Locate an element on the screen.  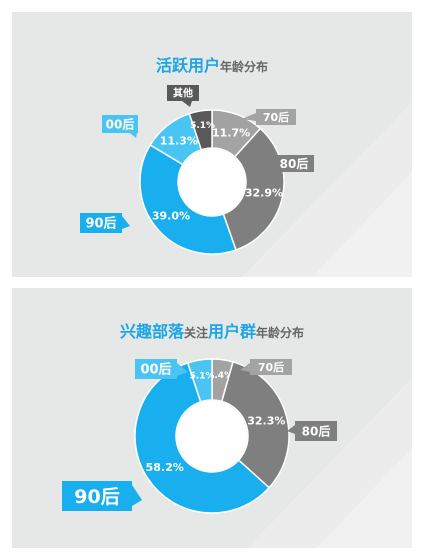
slice-value-label: 32.9% is located at coordinates (264, 192).